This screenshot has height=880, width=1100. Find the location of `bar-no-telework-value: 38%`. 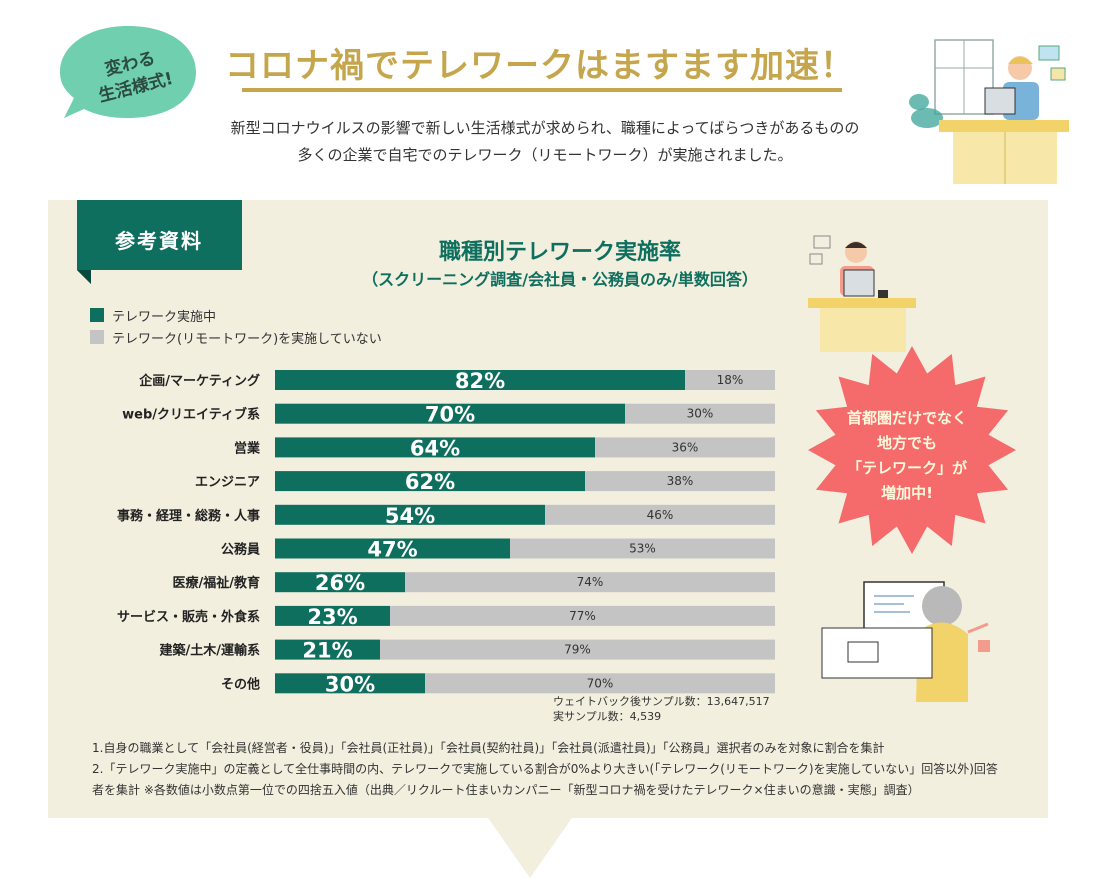

bar-no-telework-value: 38% is located at coordinates (680, 481).